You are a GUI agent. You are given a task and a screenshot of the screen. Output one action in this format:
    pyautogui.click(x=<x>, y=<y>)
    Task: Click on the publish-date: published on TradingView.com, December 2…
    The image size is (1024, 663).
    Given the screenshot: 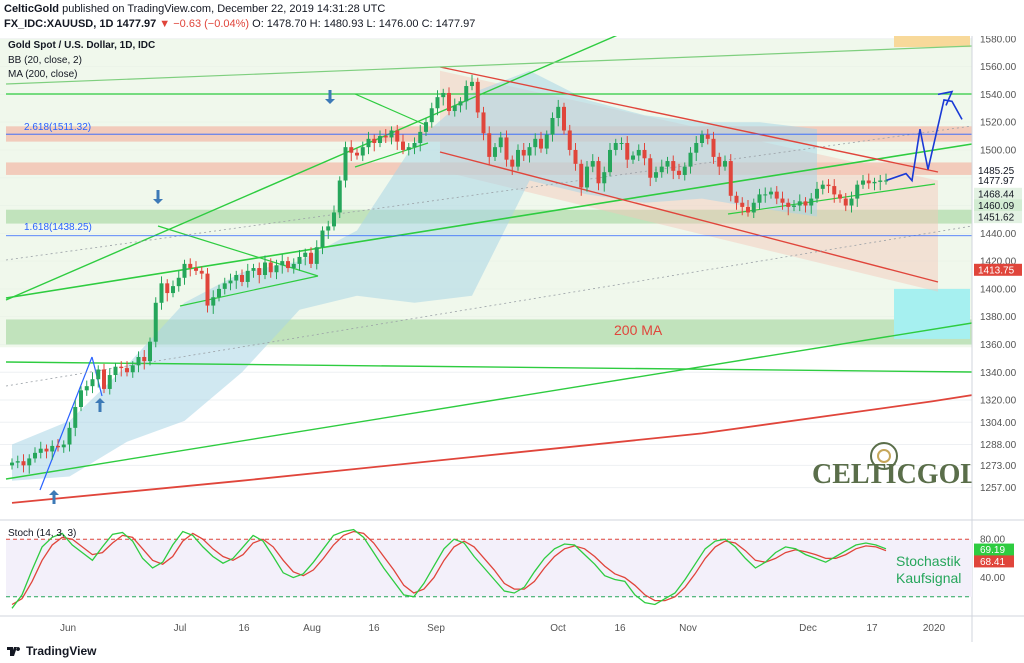 What is the action you would take?
    pyautogui.click(x=224, y=9)
    